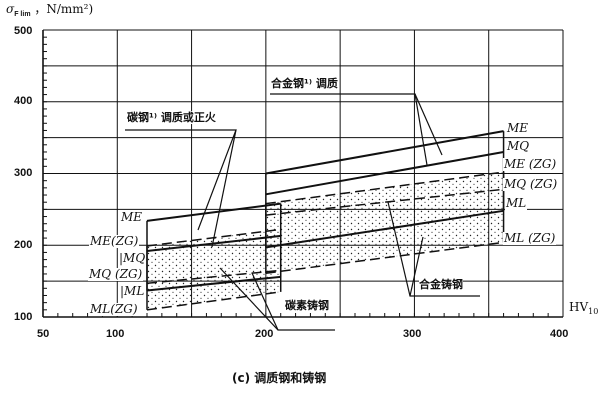 This screenshot has height=401, width=600. I want to click on x-tick-50: 50, so click(43, 334).